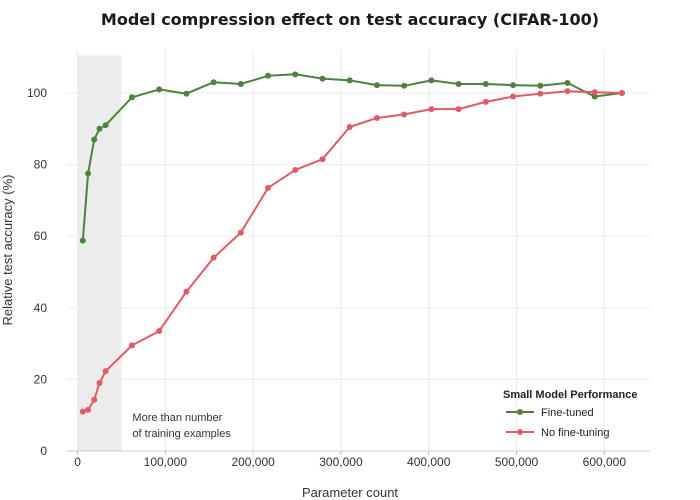 The height and width of the screenshot is (500, 700). What do you see at coordinates (166, 462) in the screenshot?
I see `x-tick-label: 100,000` at bounding box center [166, 462].